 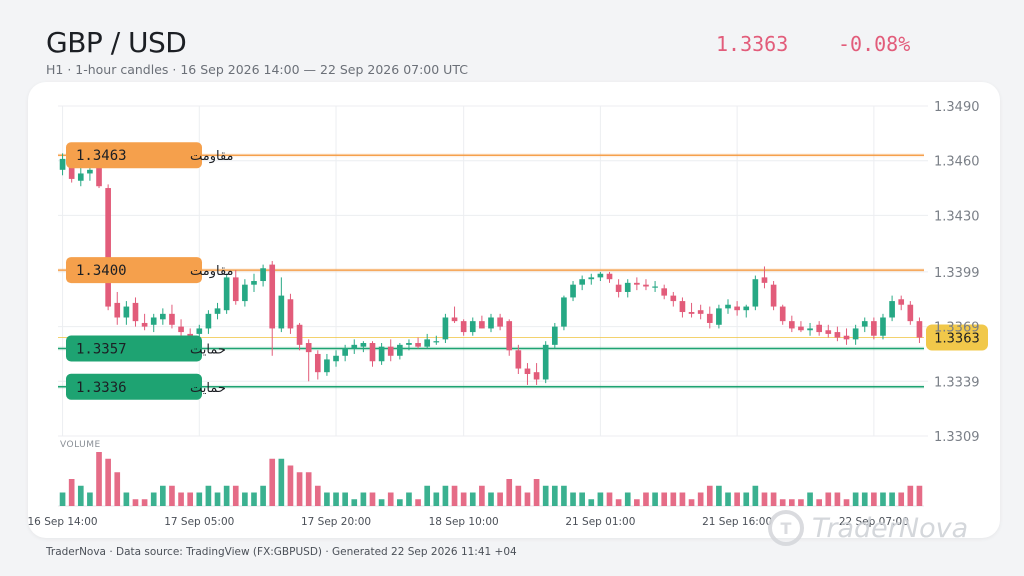 What do you see at coordinates (134, 270) in the screenshot?
I see `resistance-label-bg` at bounding box center [134, 270].